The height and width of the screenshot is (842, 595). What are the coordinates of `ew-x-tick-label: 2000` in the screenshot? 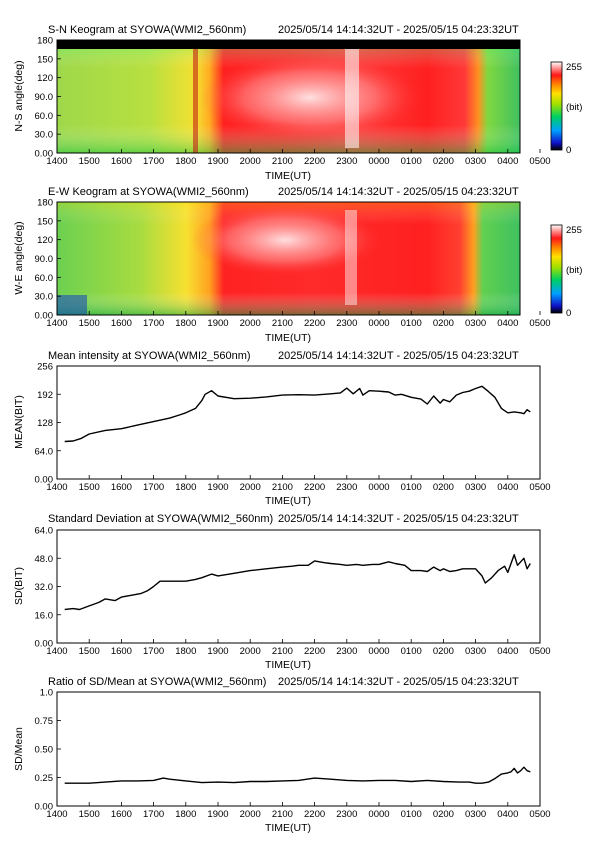 It's located at (250, 323).